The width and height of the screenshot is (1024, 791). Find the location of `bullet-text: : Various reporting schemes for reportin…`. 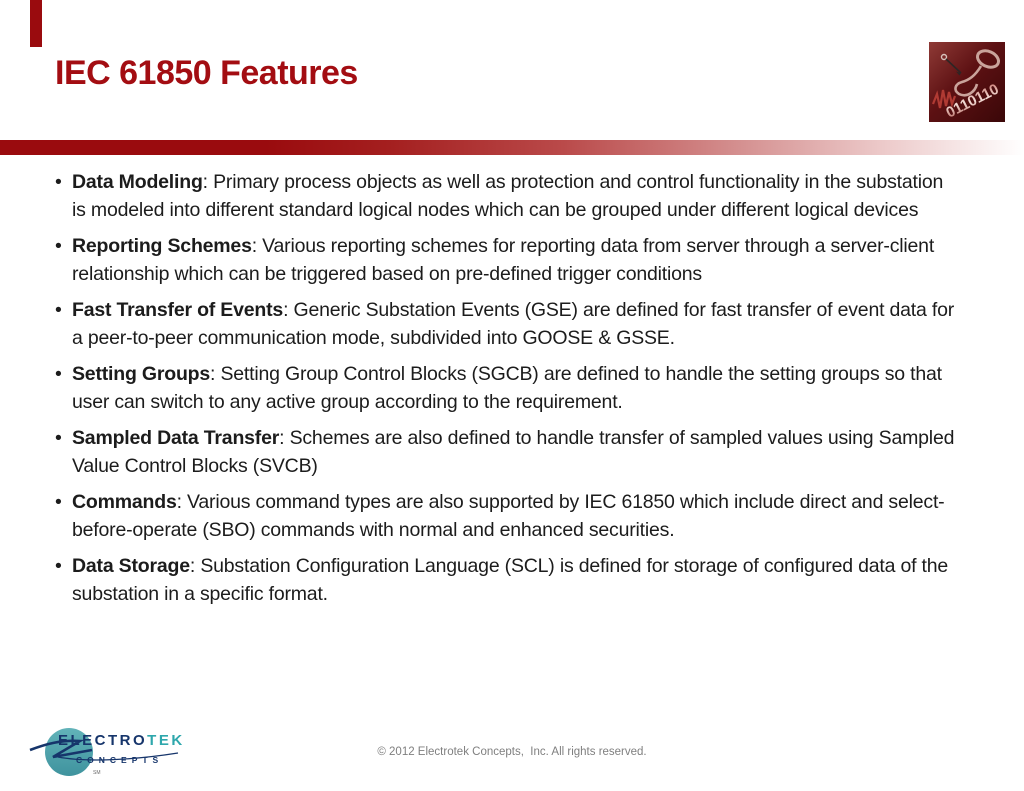

bullet-text: : Various reporting schemes for reportin… is located at coordinates (503, 260).